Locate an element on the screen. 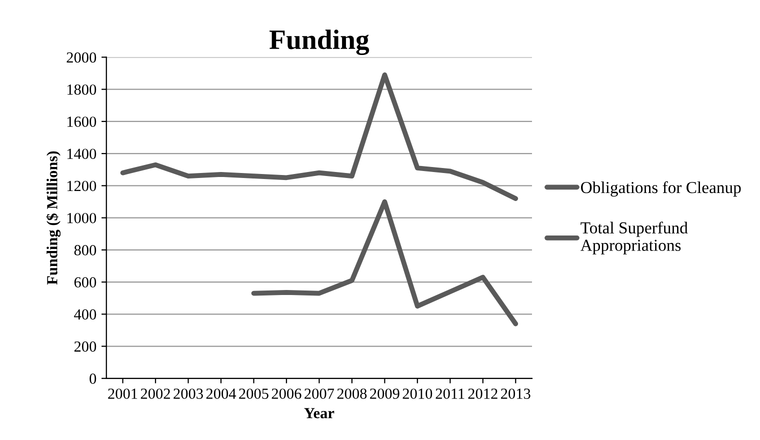 This screenshot has width=760, height=440. y-tick-label: 200 is located at coordinates (85, 346).